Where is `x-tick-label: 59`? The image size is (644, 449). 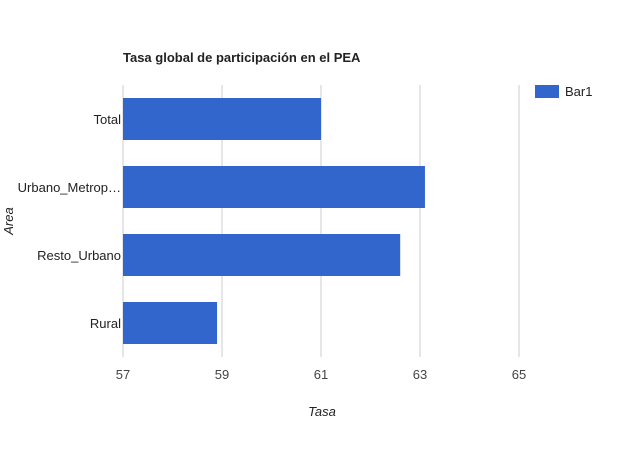 x-tick-label: 59 is located at coordinates (222, 374).